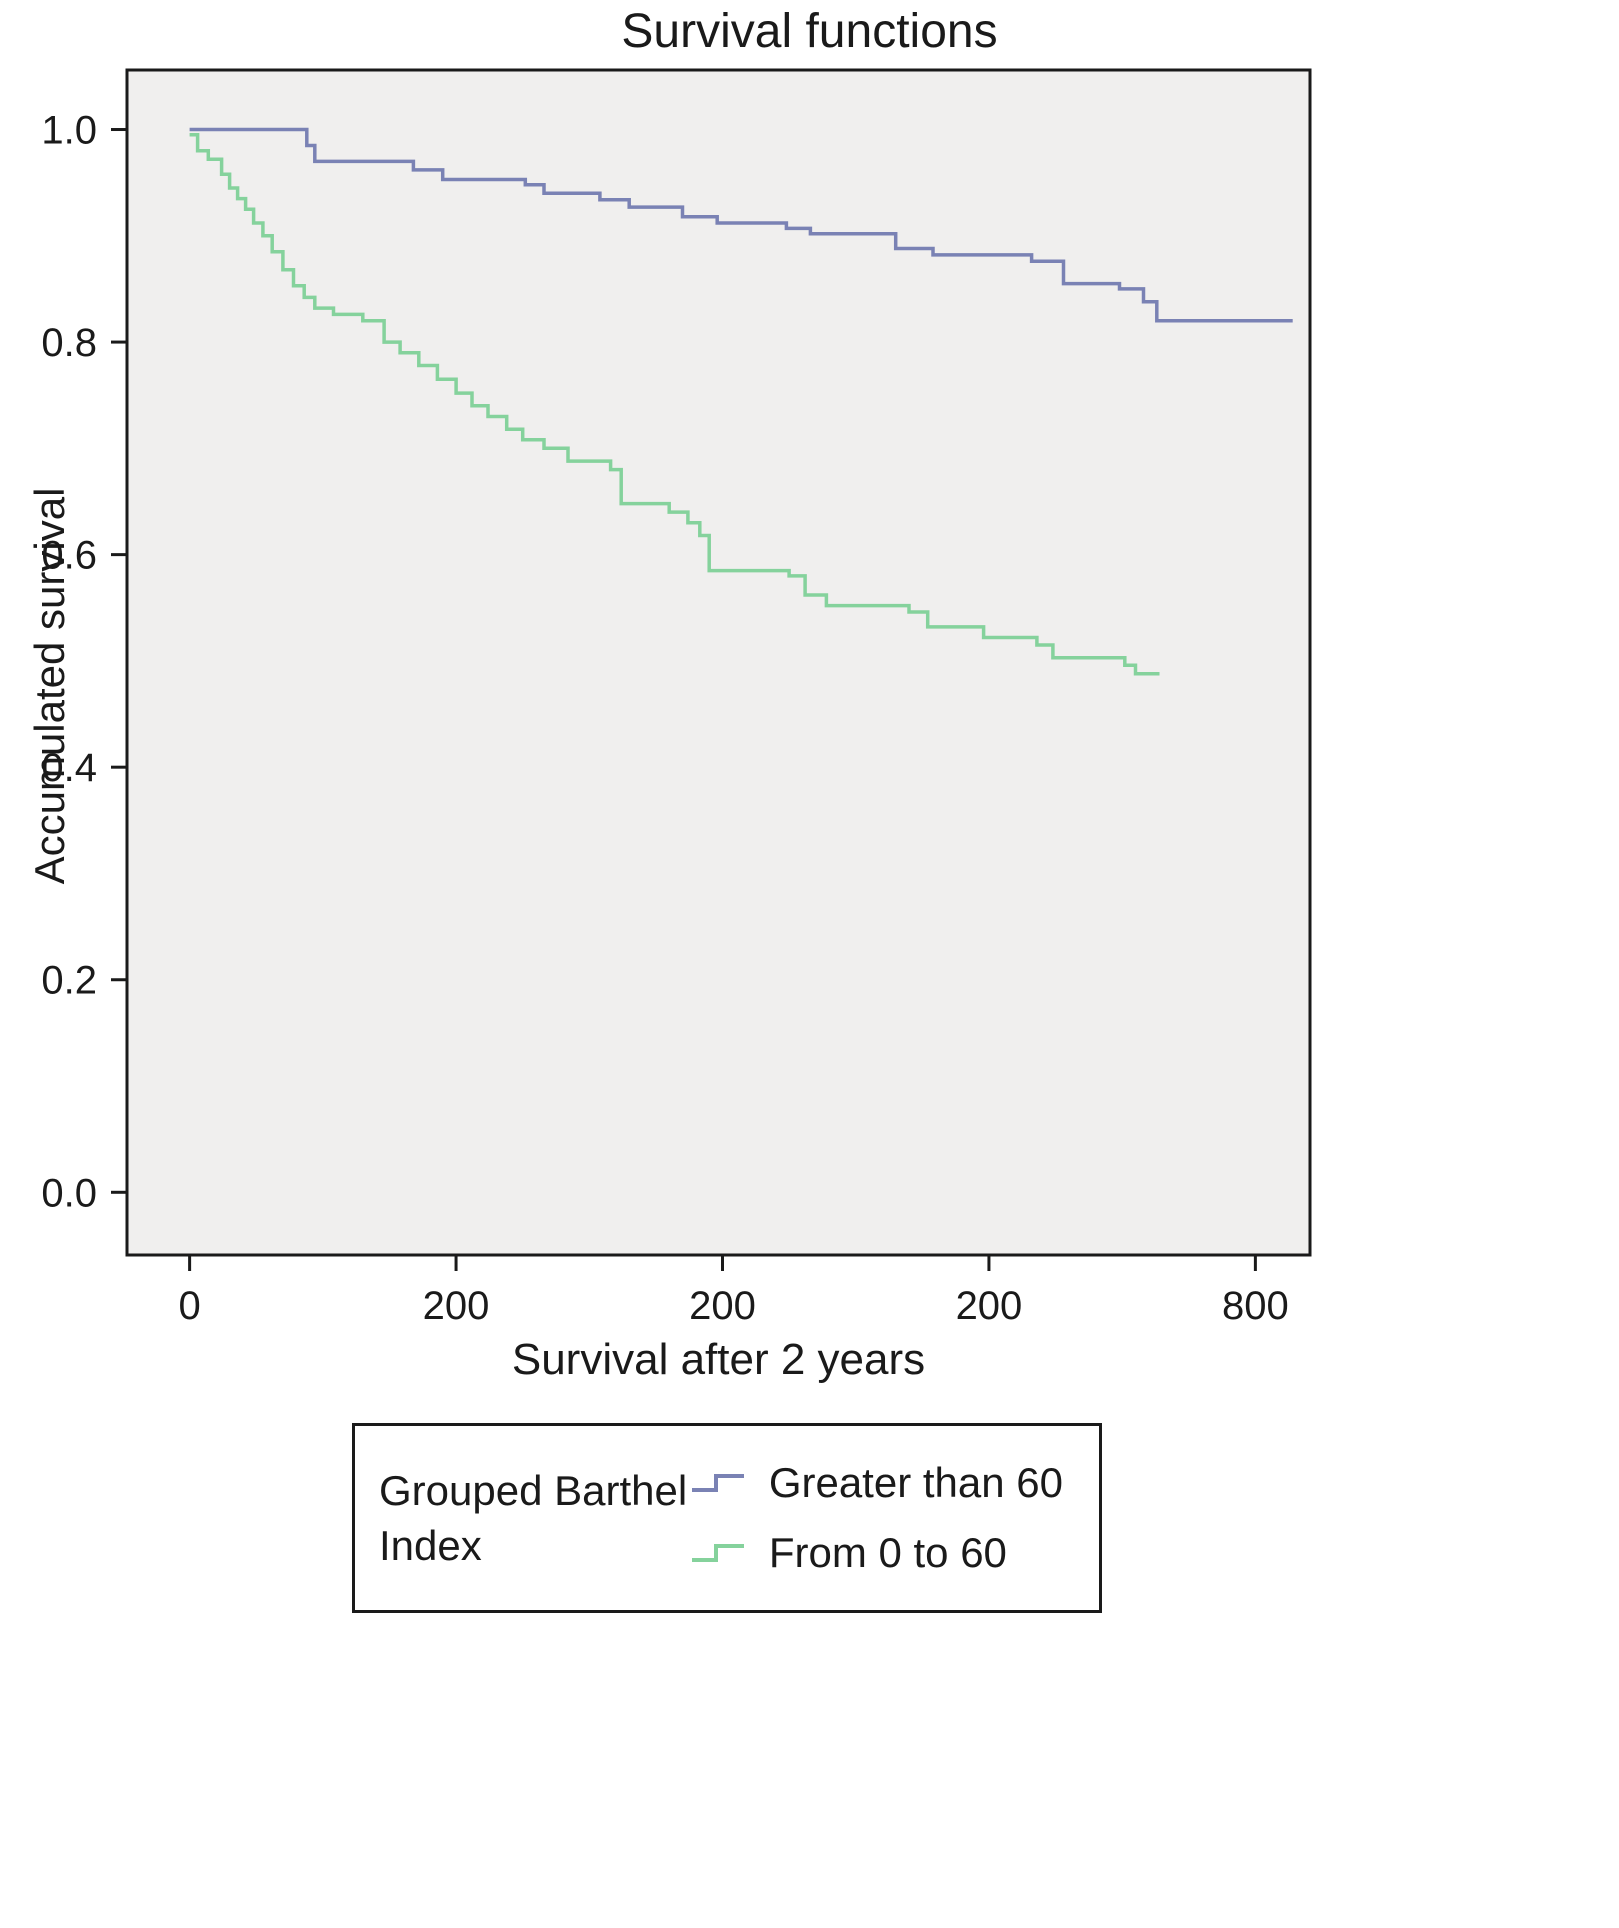  What do you see at coordinates (1255, 1306) in the screenshot?
I see `x-tick-label: 800` at bounding box center [1255, 1306].